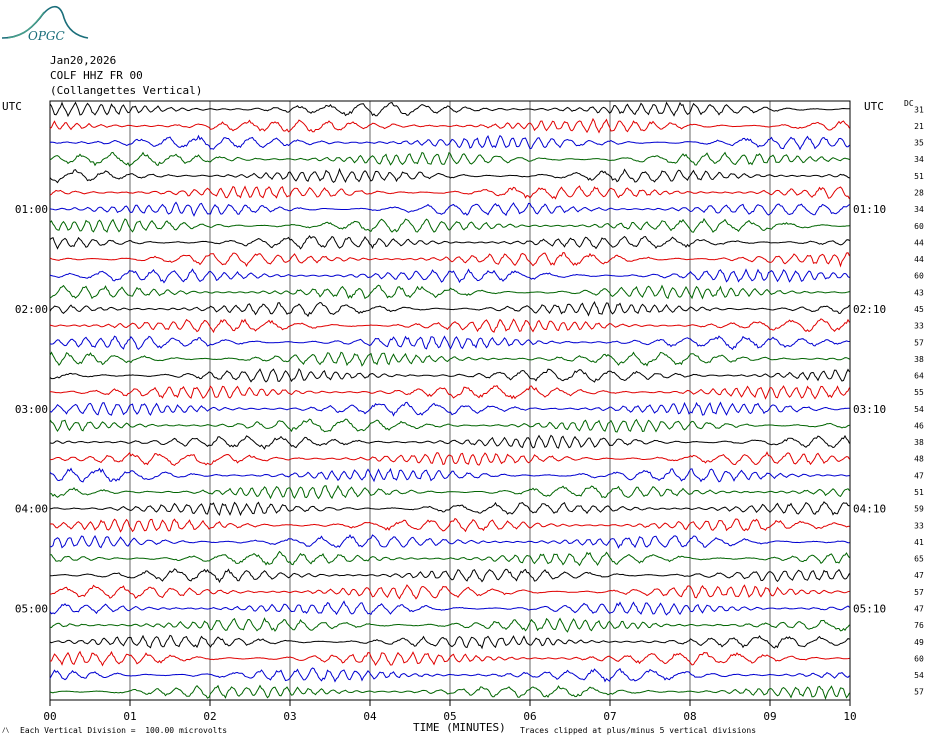 The width and height of the screenshot is (930, 744). What do you see at coordinates (919, 459) in the screenshot?
I see `dc-offset-label: 48` at bounding box center [919, 459].